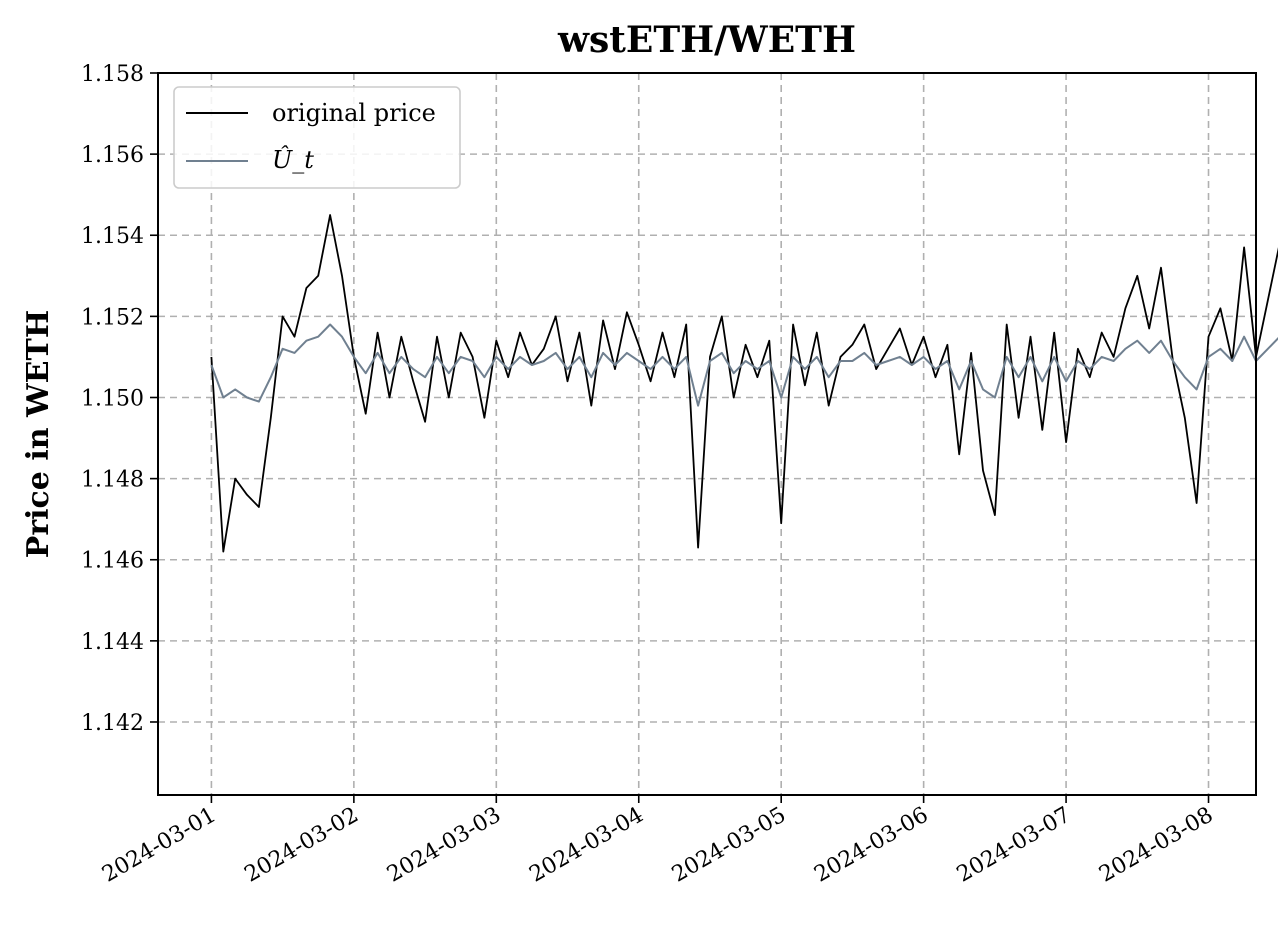 The height and width of the screenshot is (948, 1278). I want to click on y-tick-label: 1.156, so click(112, 155).